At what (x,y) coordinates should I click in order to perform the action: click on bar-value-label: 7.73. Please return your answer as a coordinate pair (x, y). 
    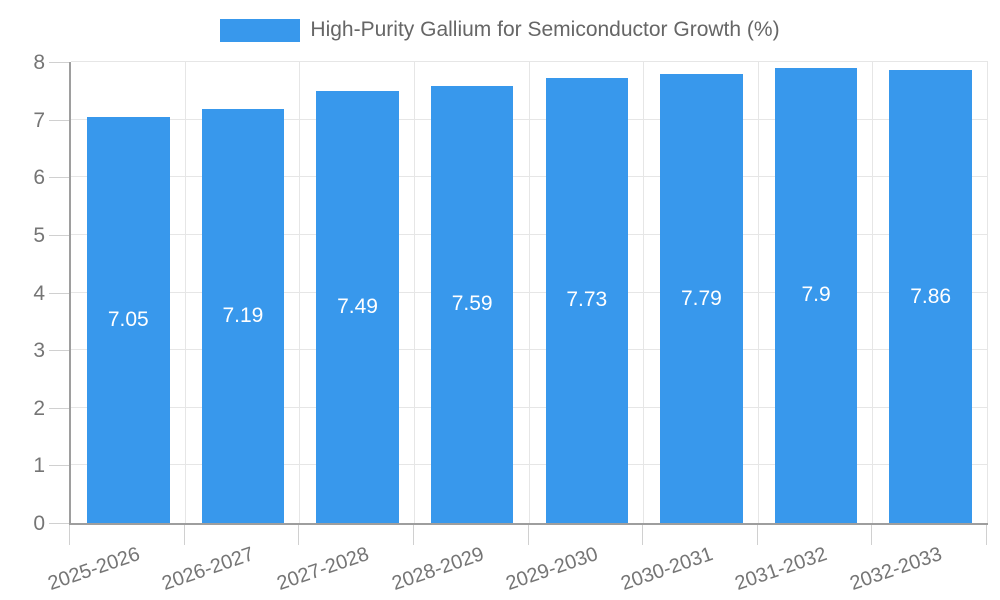
    Looking at the image, I should click on (587, 300).